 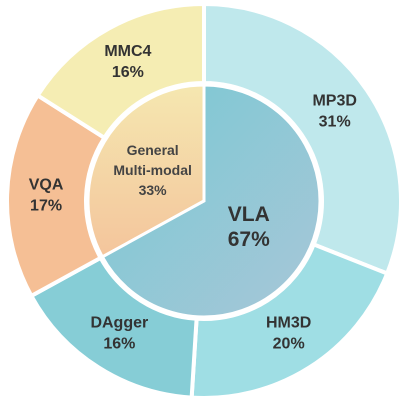 What do you see at coordinates (128, 72) in the screenshot?
I see `outer-value-mmc4: 16%` at bounding box center [128, 72].